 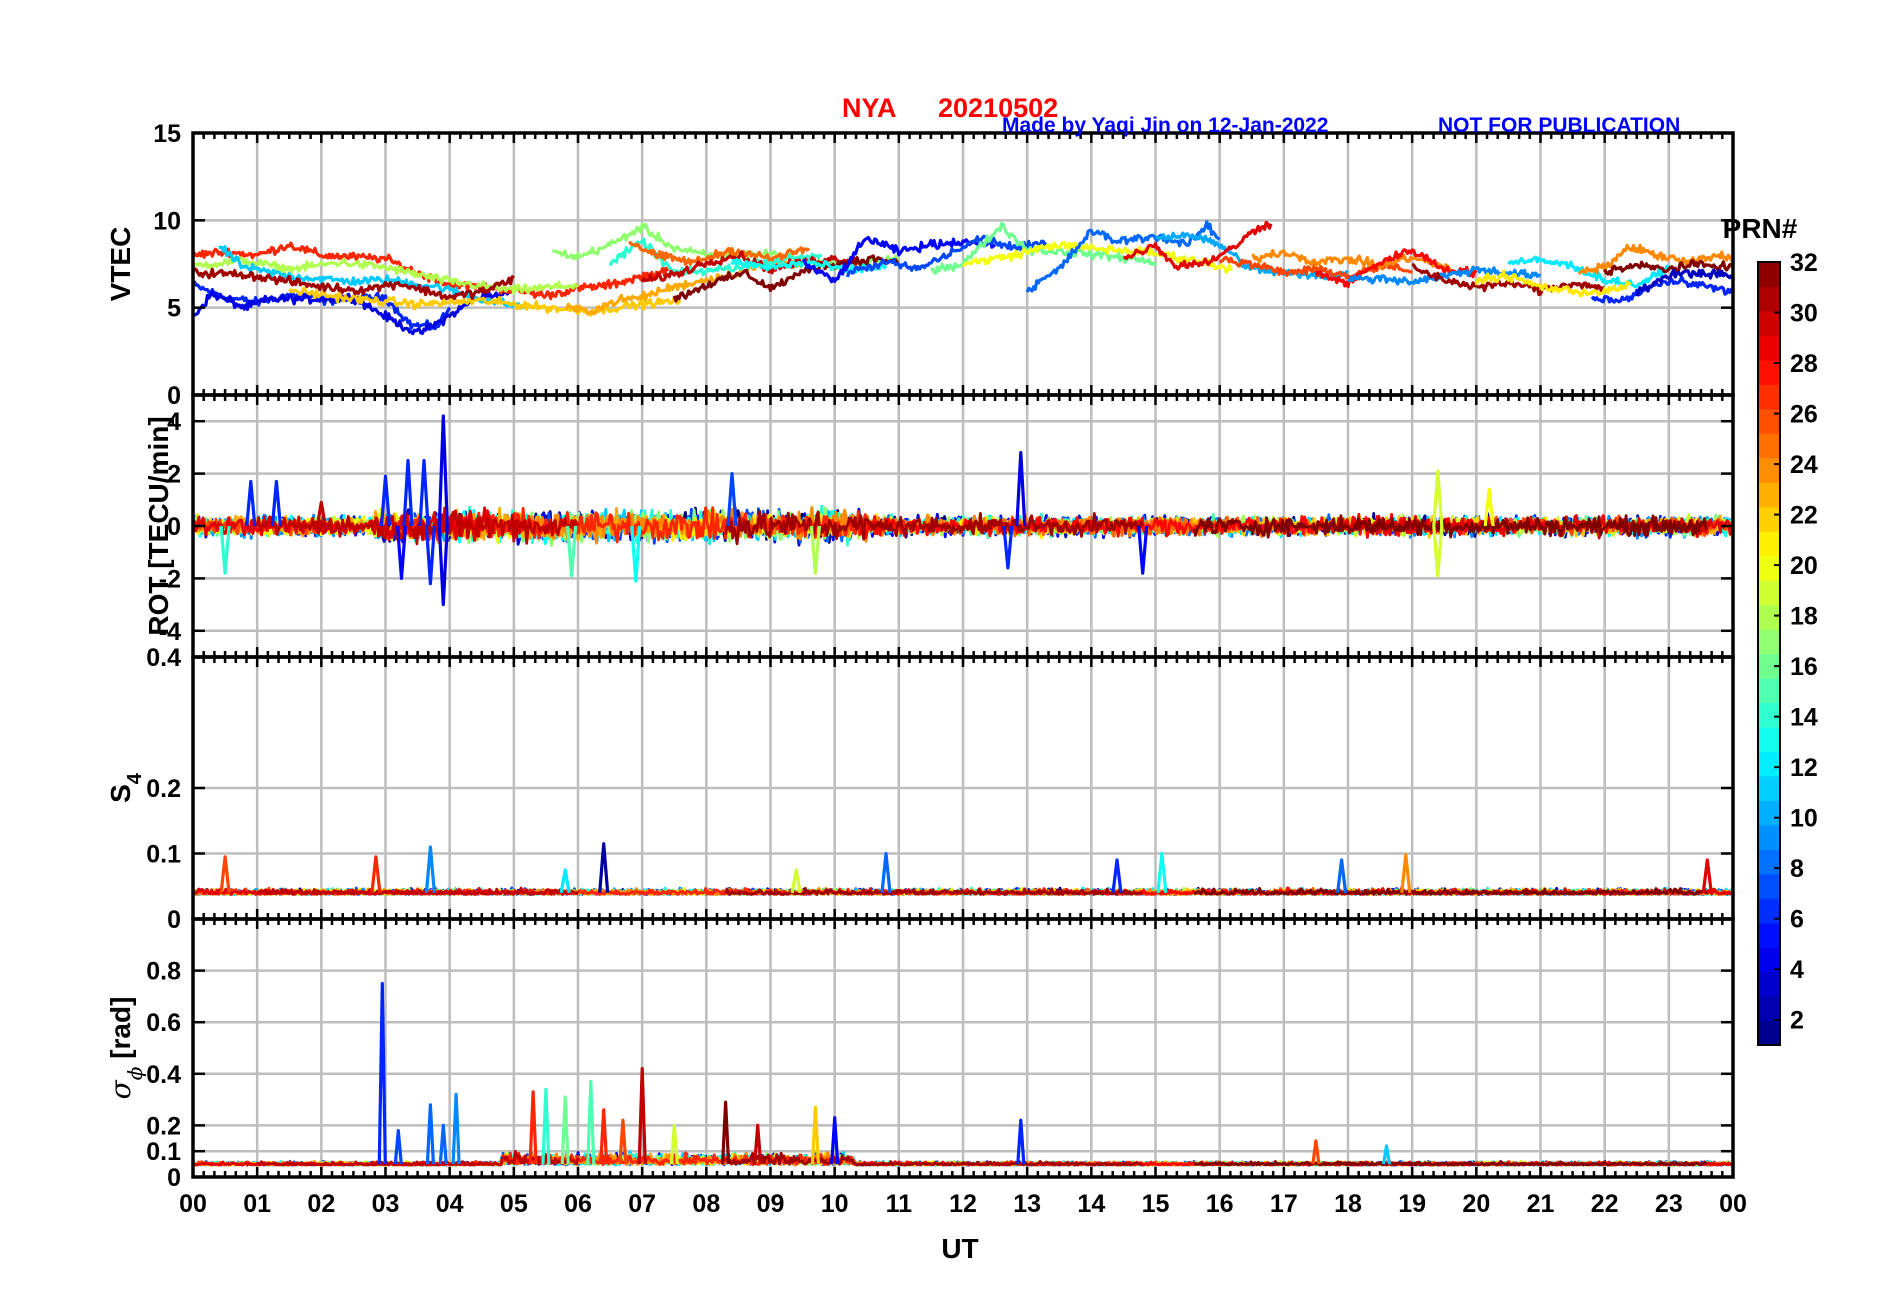 I want to click on x-tick-label: 06, so click(x=578, y=1204).